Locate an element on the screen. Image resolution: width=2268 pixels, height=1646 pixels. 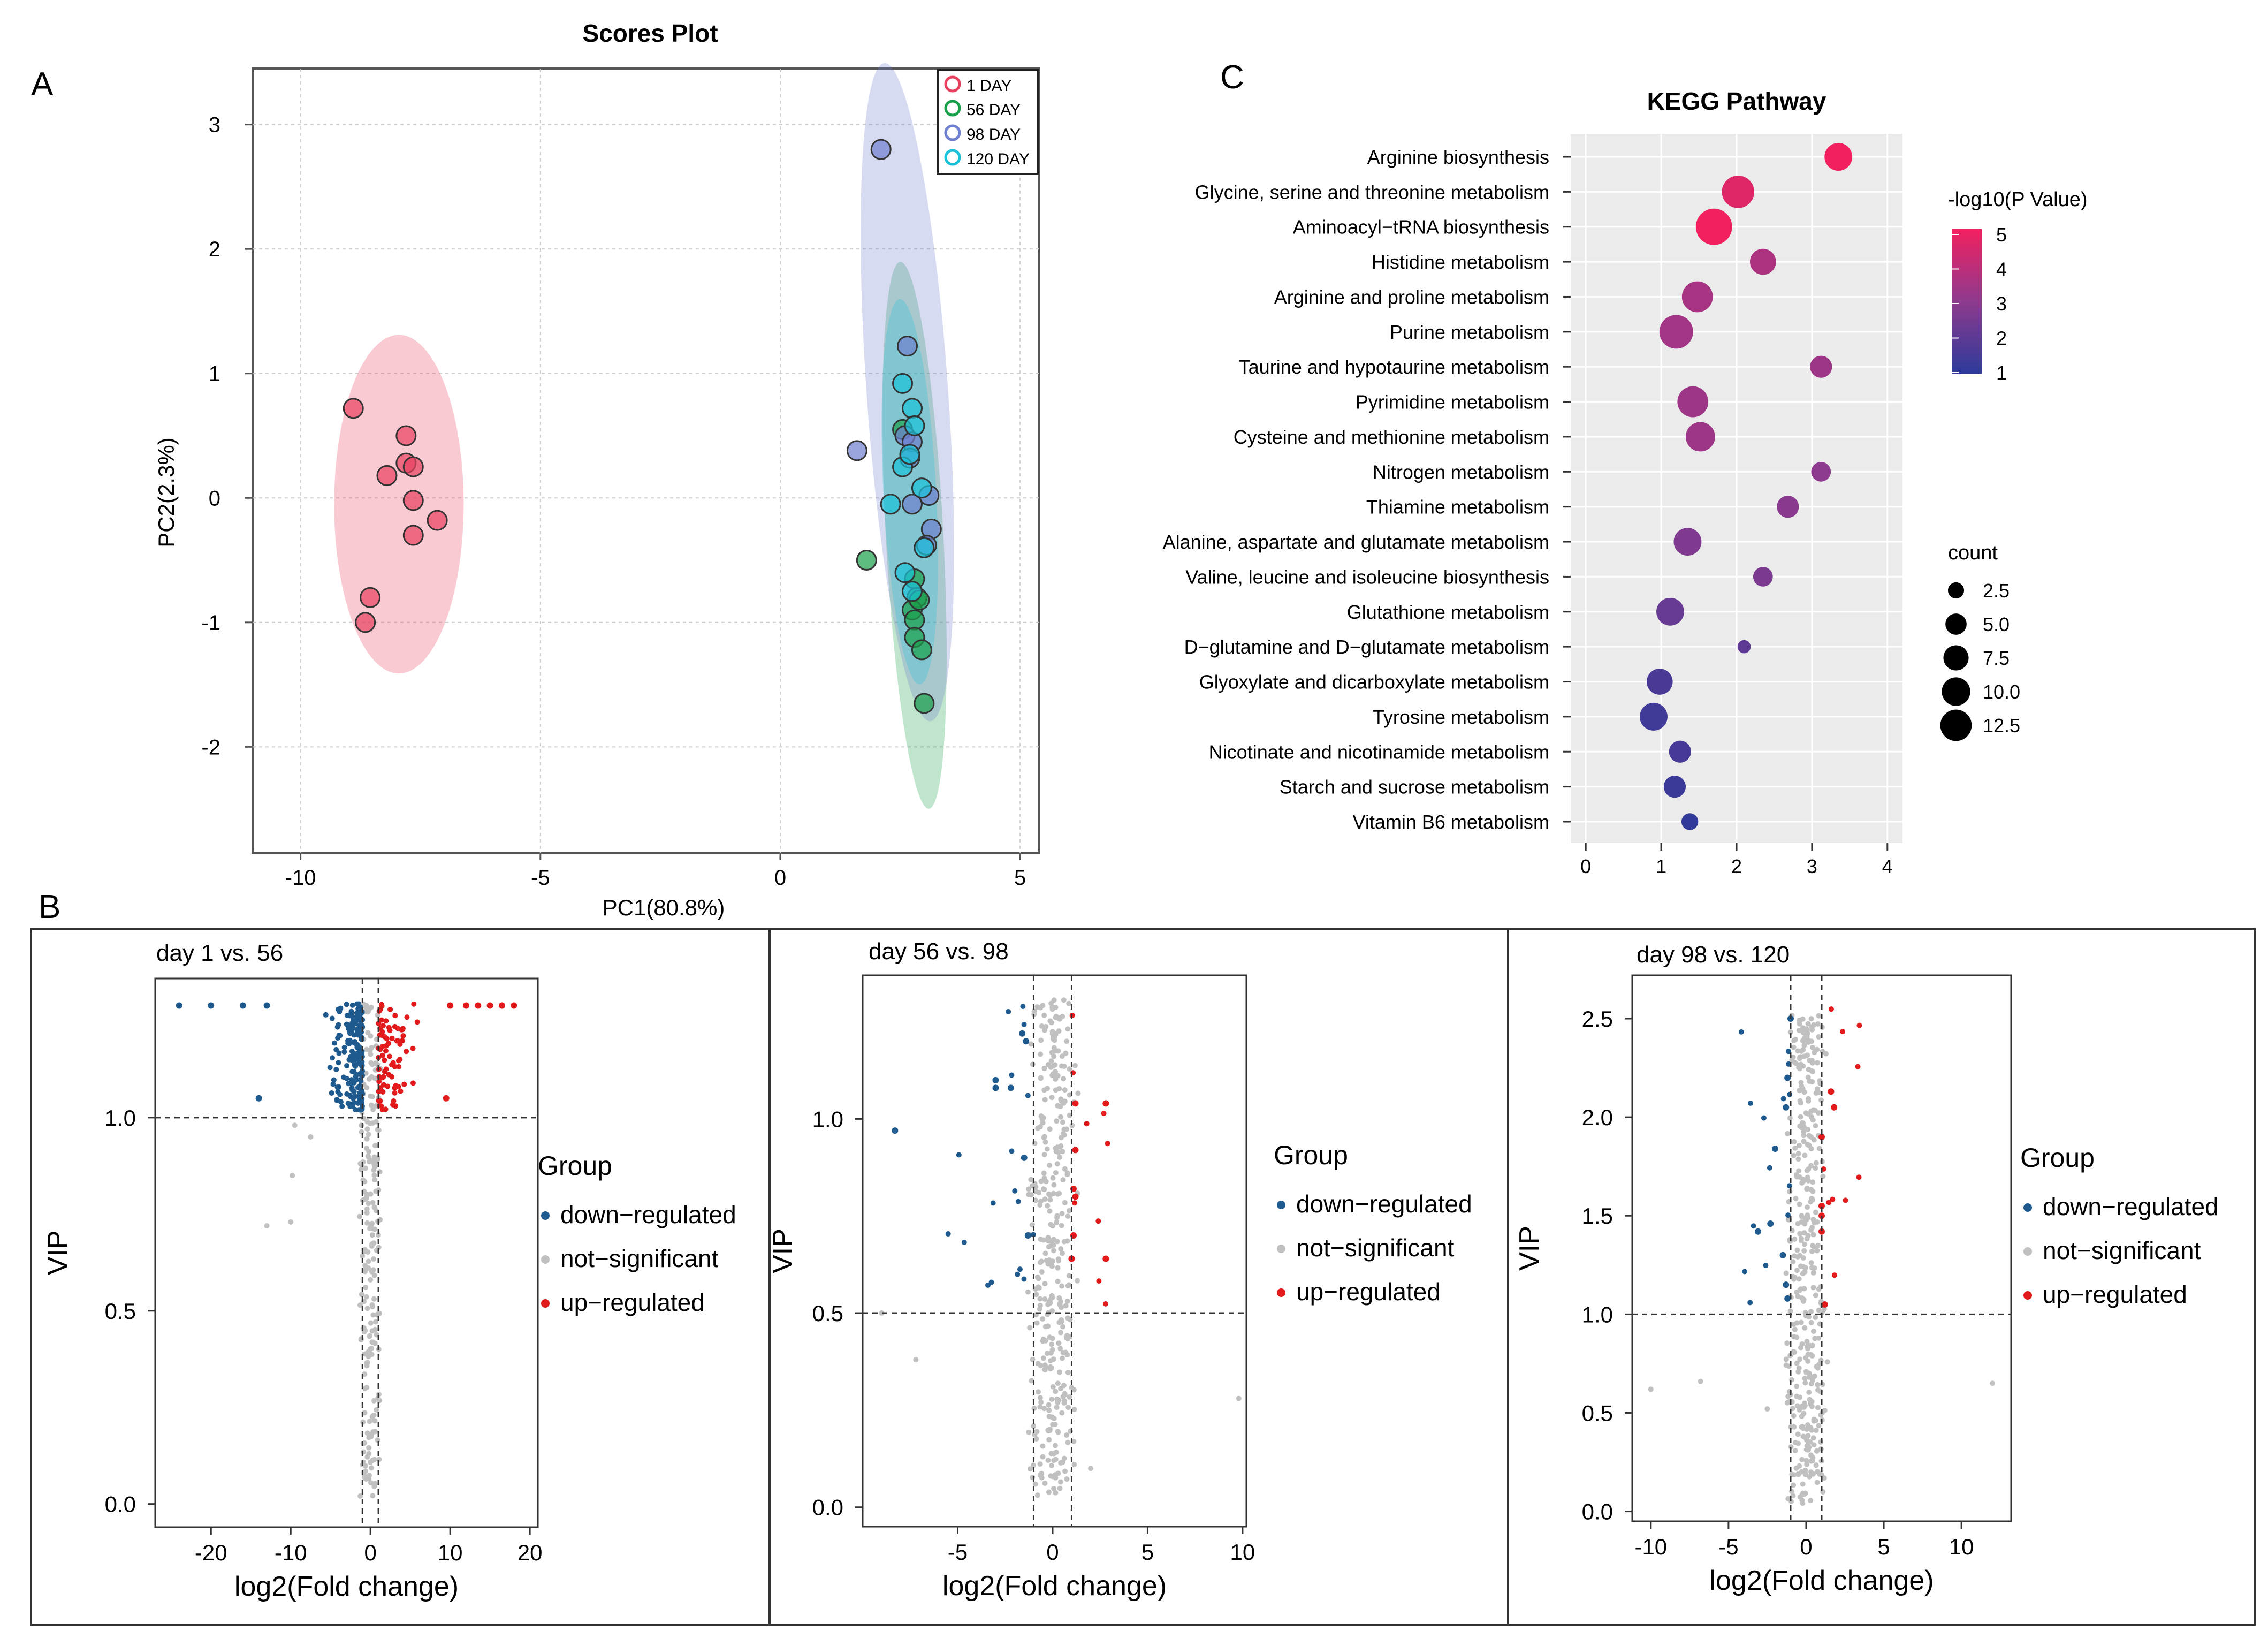
volcano-x-tick-label: 5 is located at coordinates (1147, 1552).